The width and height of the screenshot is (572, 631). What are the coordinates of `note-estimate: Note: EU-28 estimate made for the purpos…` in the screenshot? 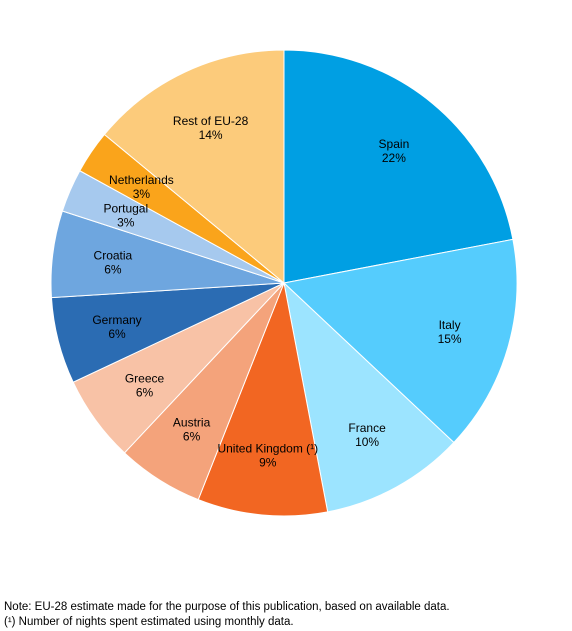 It's located at (227, 607).